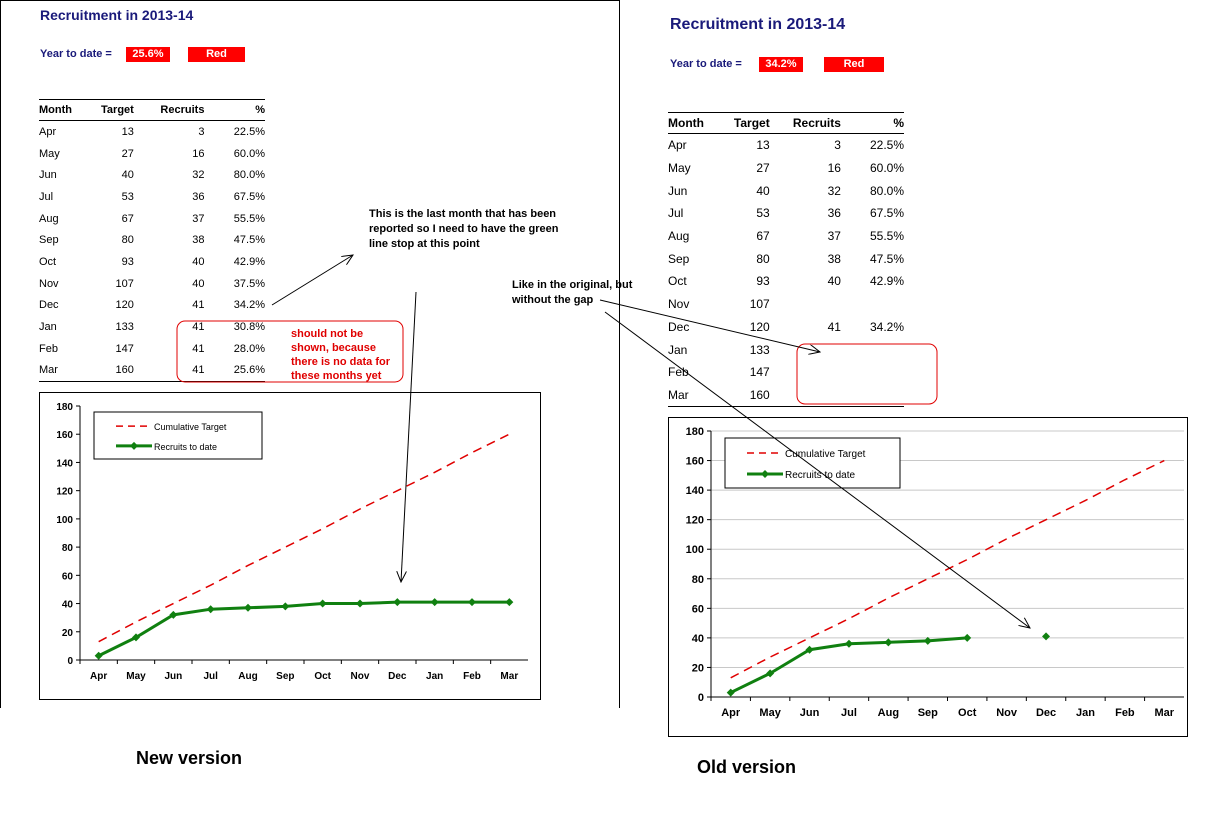 The width and height of the screenshot is (1222, 831). I want to click on y-tick-label: 40, so click(698, 639).